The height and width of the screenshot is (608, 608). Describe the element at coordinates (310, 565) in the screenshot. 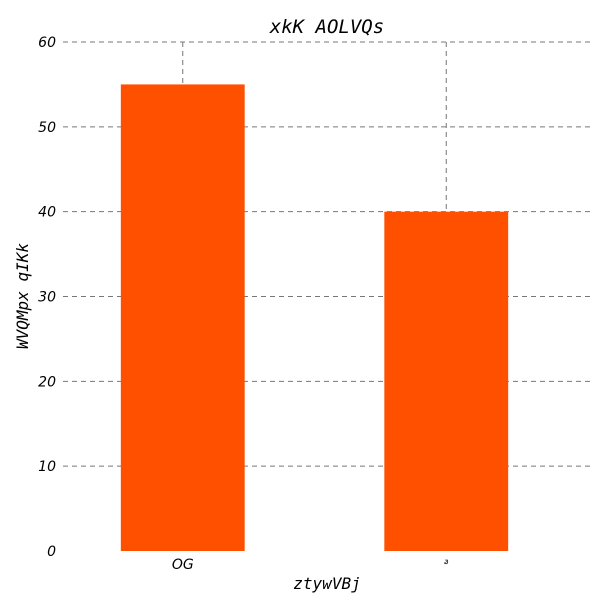

I see `x-tick-labels: OG ꬿ` at that location.